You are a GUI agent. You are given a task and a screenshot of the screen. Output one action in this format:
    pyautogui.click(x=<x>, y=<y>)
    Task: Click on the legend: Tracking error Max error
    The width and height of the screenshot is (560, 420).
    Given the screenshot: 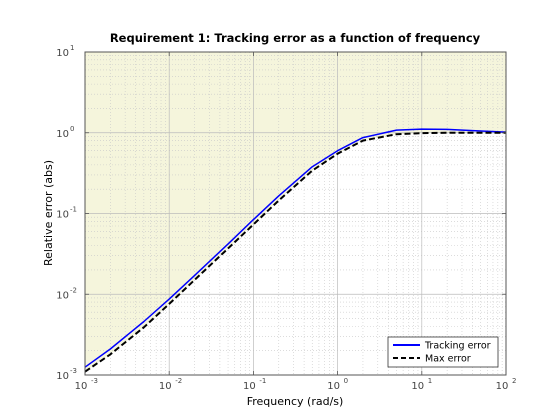 What is the action you would take?
    pyautogui.click(x=443, y=352)
    